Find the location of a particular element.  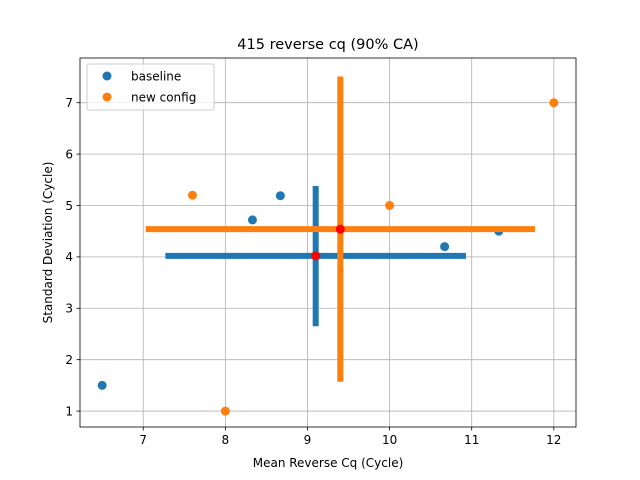

y-tick-label: 4 is located at coordinates (69, 257).